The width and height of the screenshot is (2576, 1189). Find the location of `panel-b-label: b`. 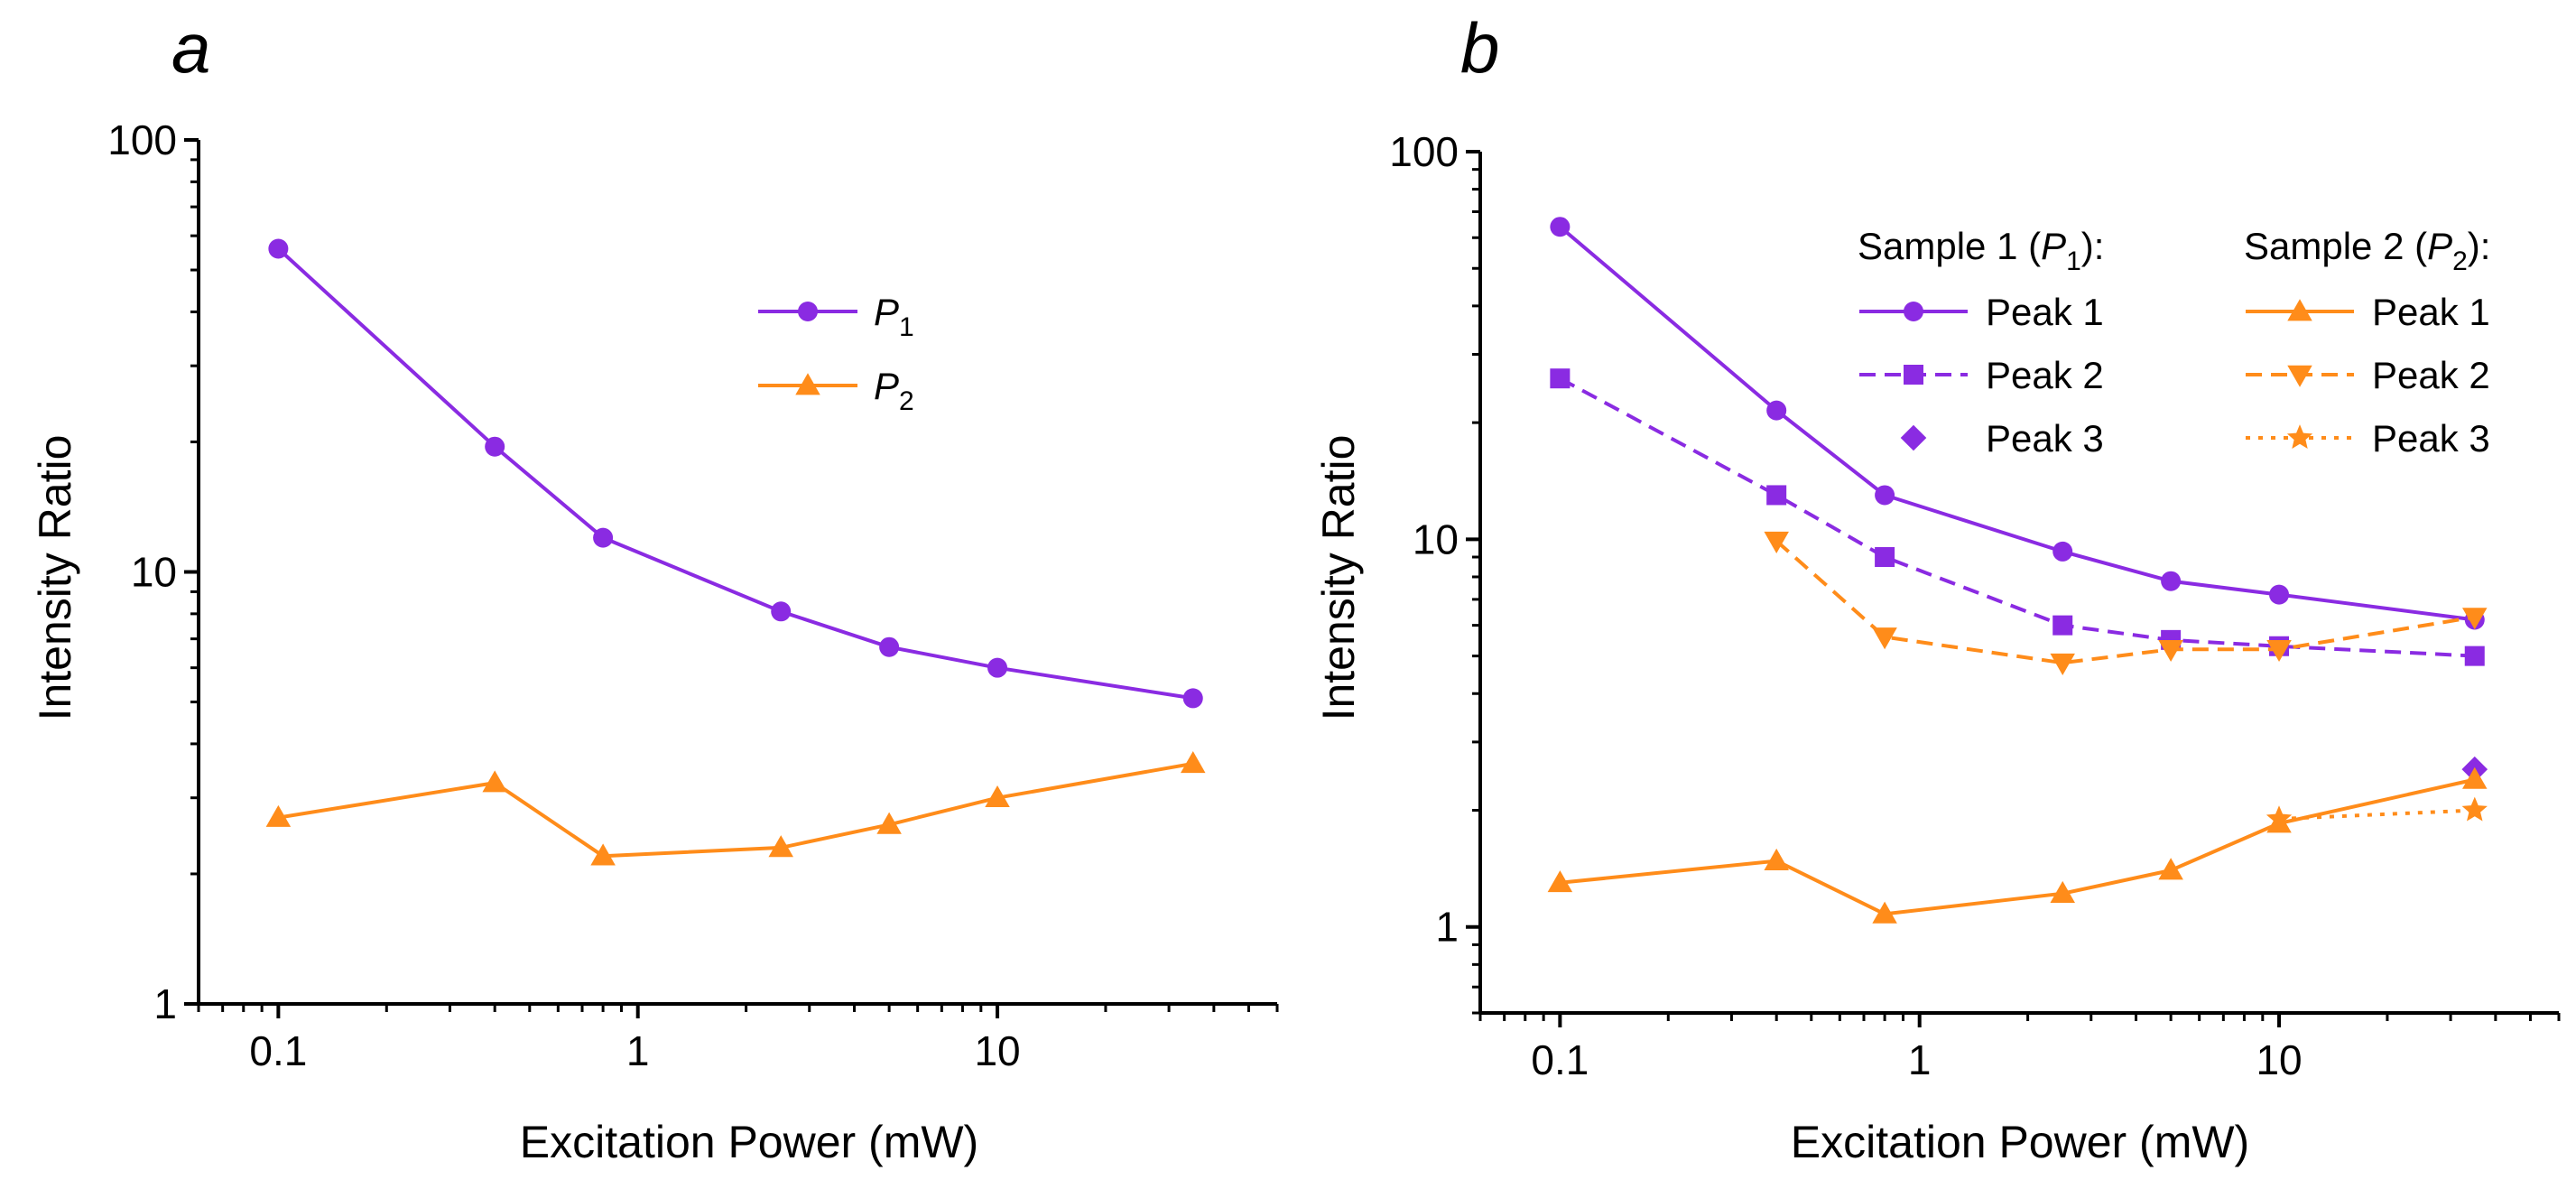

panel-b-label: b is located at coordinates (1480, 48).